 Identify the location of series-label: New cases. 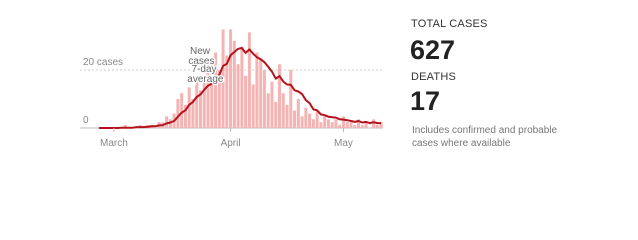
(200, 56).